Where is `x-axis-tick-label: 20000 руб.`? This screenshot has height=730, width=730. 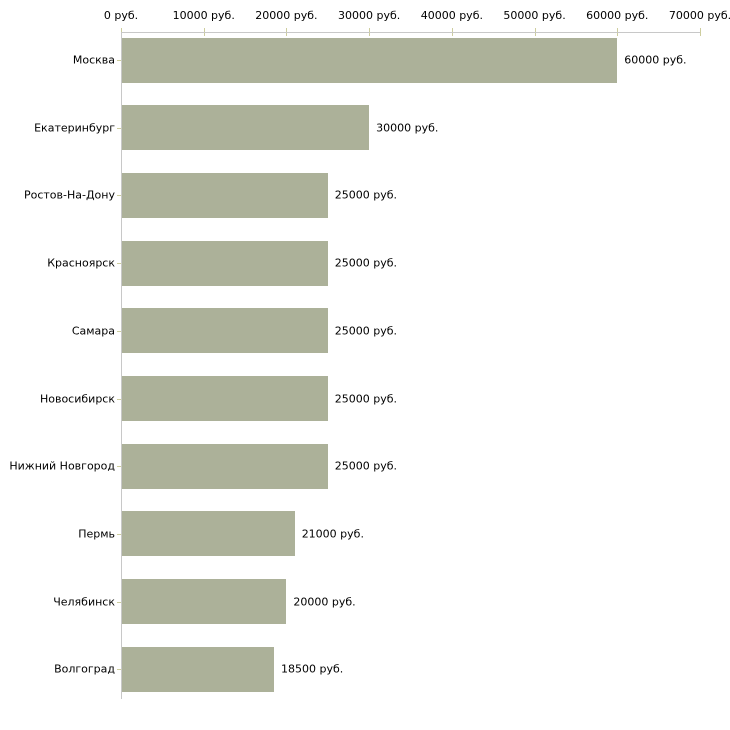
x-axis-tick-label: 20000 руб. is located at coordinates (286, 15).